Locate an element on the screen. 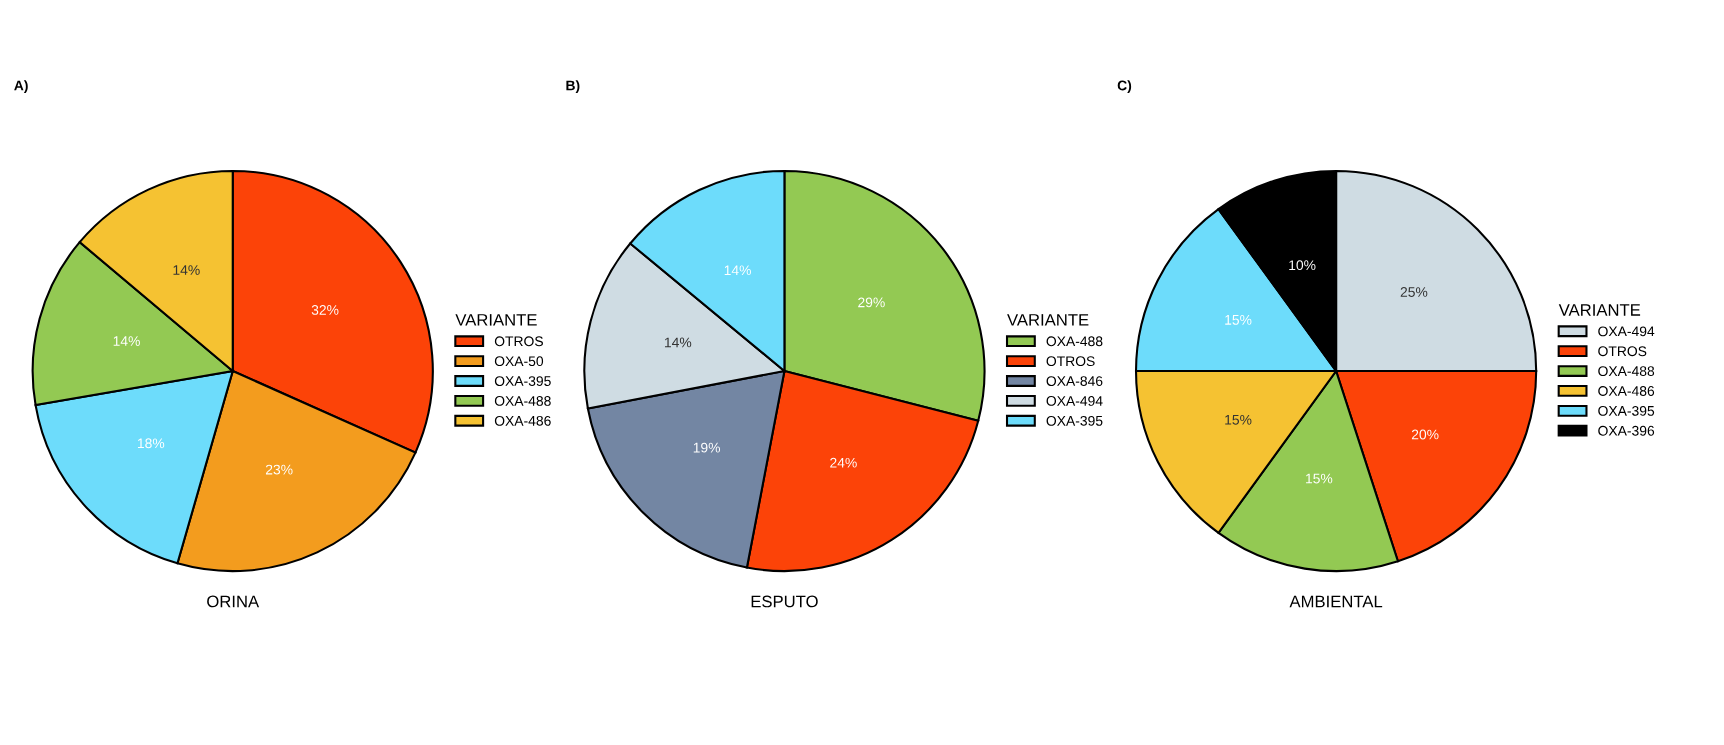 This screenshot has height=745, width=1724. chart-title: A) is located at coordinates (21, 87).